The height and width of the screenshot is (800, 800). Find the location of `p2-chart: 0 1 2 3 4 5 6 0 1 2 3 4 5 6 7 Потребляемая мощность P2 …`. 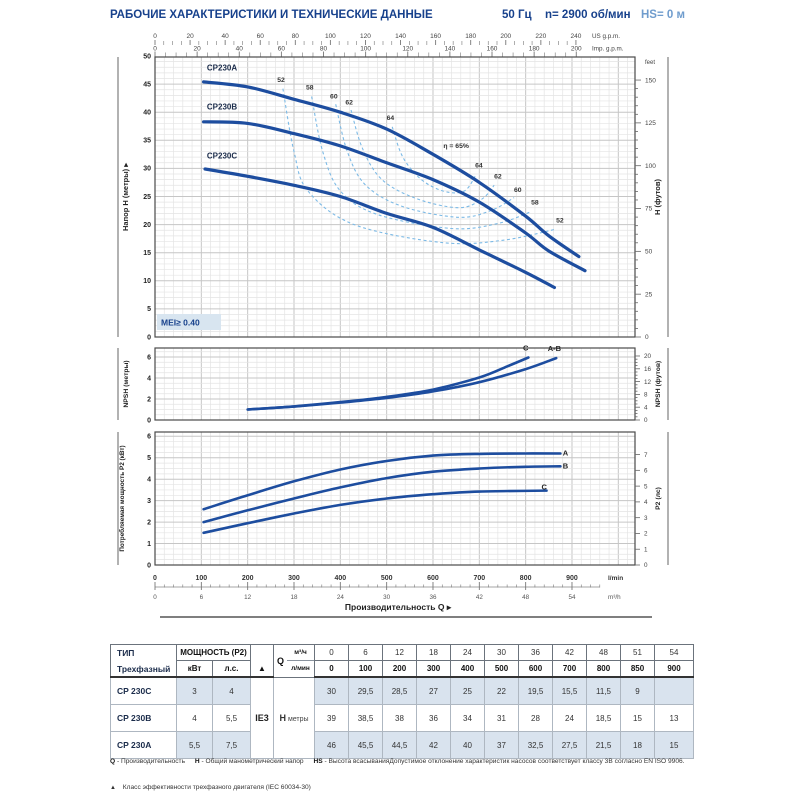

p2-chart: 0 1 2 3 4 5 6 0 1 2 3 4 5 6 7 Потребляемая мощность P2 … is located at coordinates (393, 500).